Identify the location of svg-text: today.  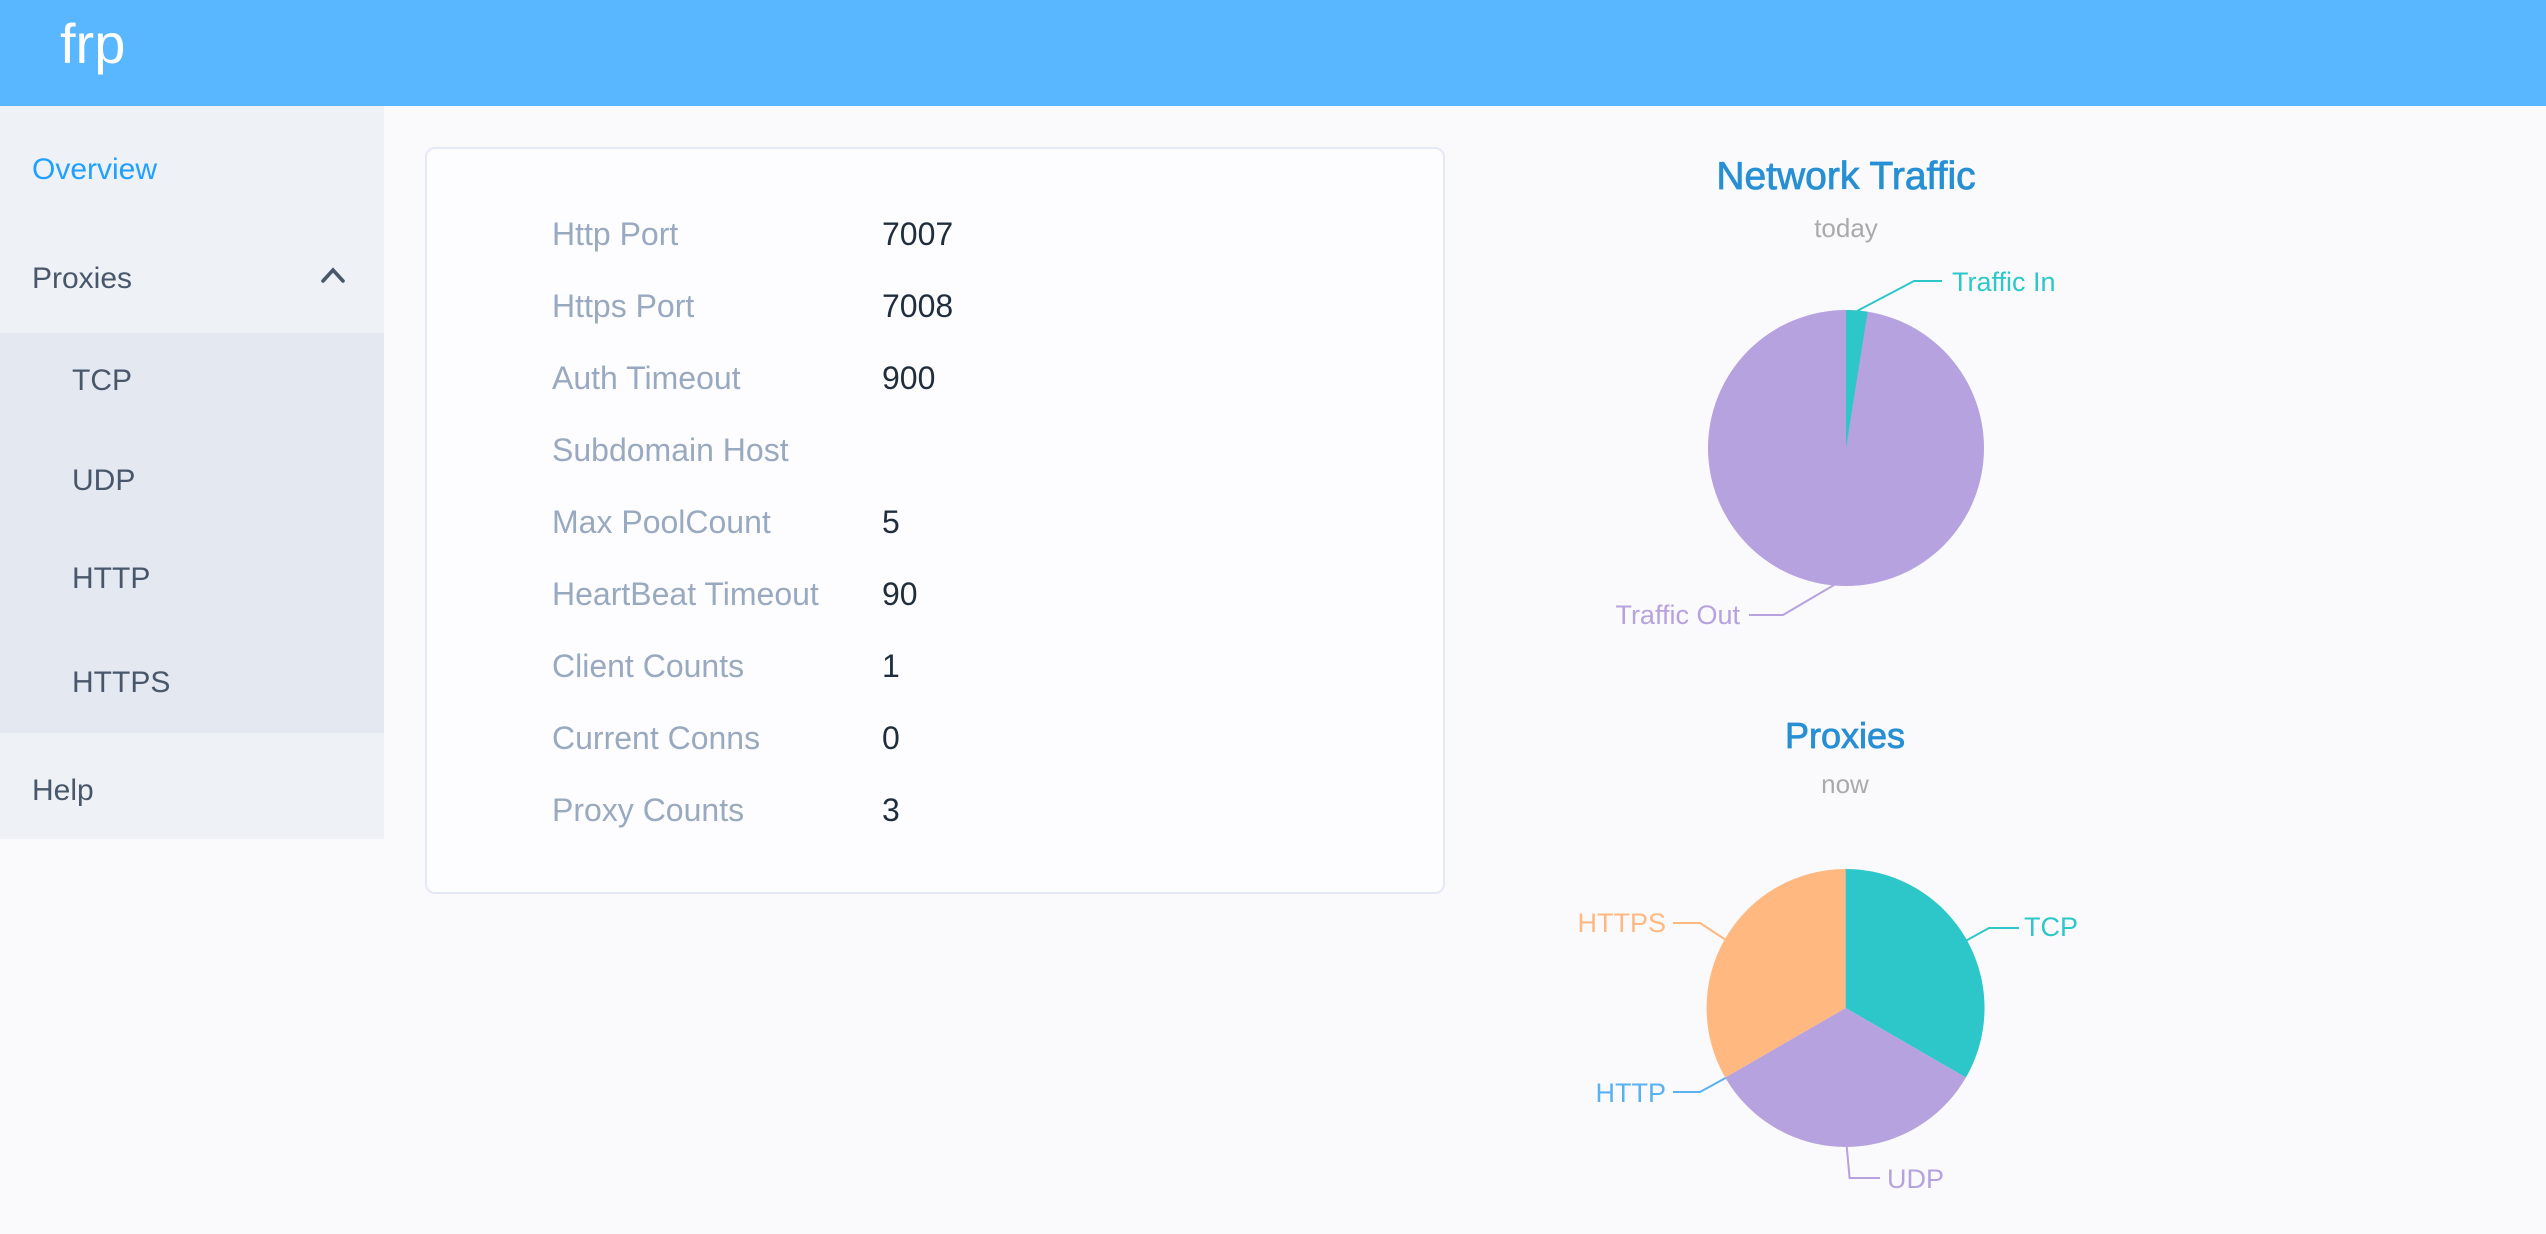
(1846, 228).